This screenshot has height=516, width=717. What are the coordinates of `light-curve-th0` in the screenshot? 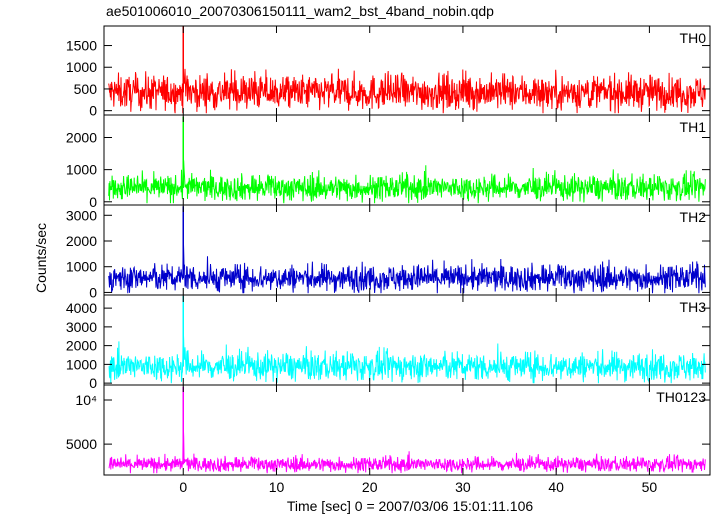 It's located at (407, 85).